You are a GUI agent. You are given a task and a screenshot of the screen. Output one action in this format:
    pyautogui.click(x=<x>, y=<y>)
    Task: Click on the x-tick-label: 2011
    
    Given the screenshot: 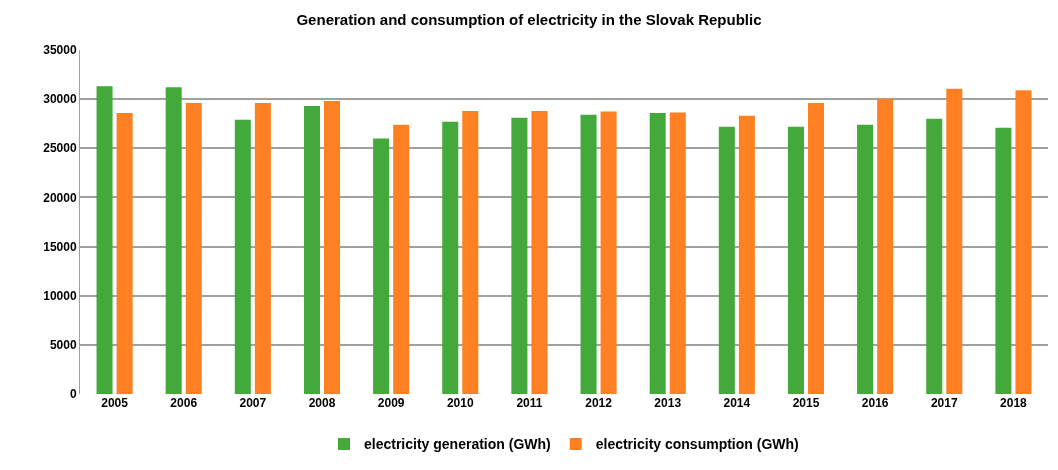 What is the action you would take?
    pyautogui.click(x=529, y=403)
    